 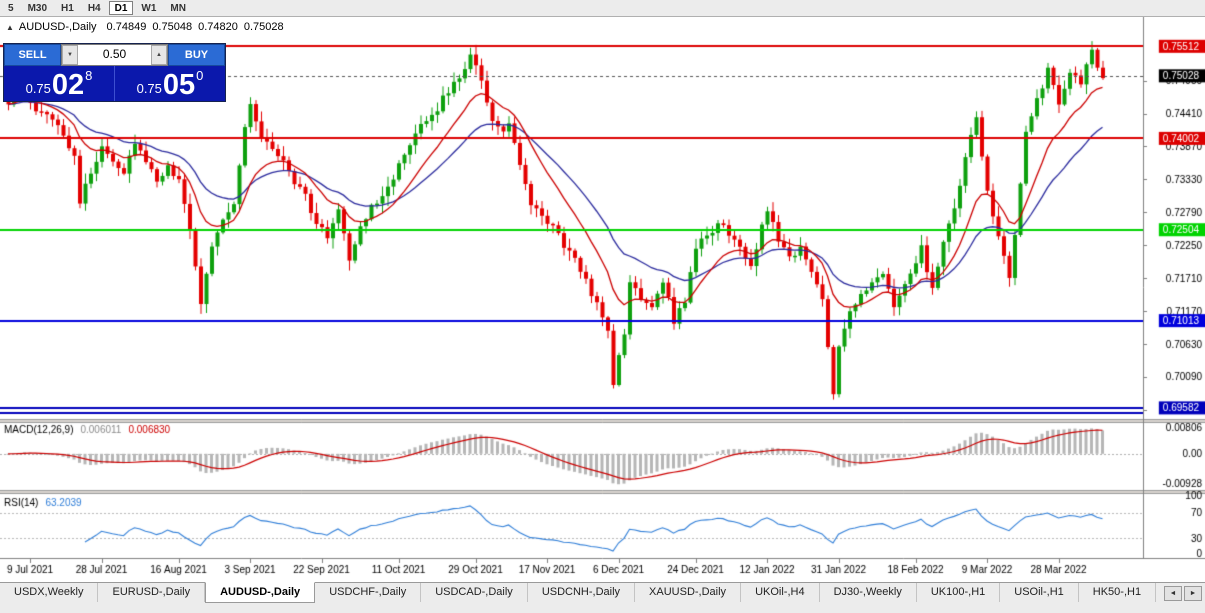 What do you see at coordinates (57, 27) in the screenshot?
I see `chart-symbol-label: AUDUSD-,Daily` at bounding box center [57, 27].